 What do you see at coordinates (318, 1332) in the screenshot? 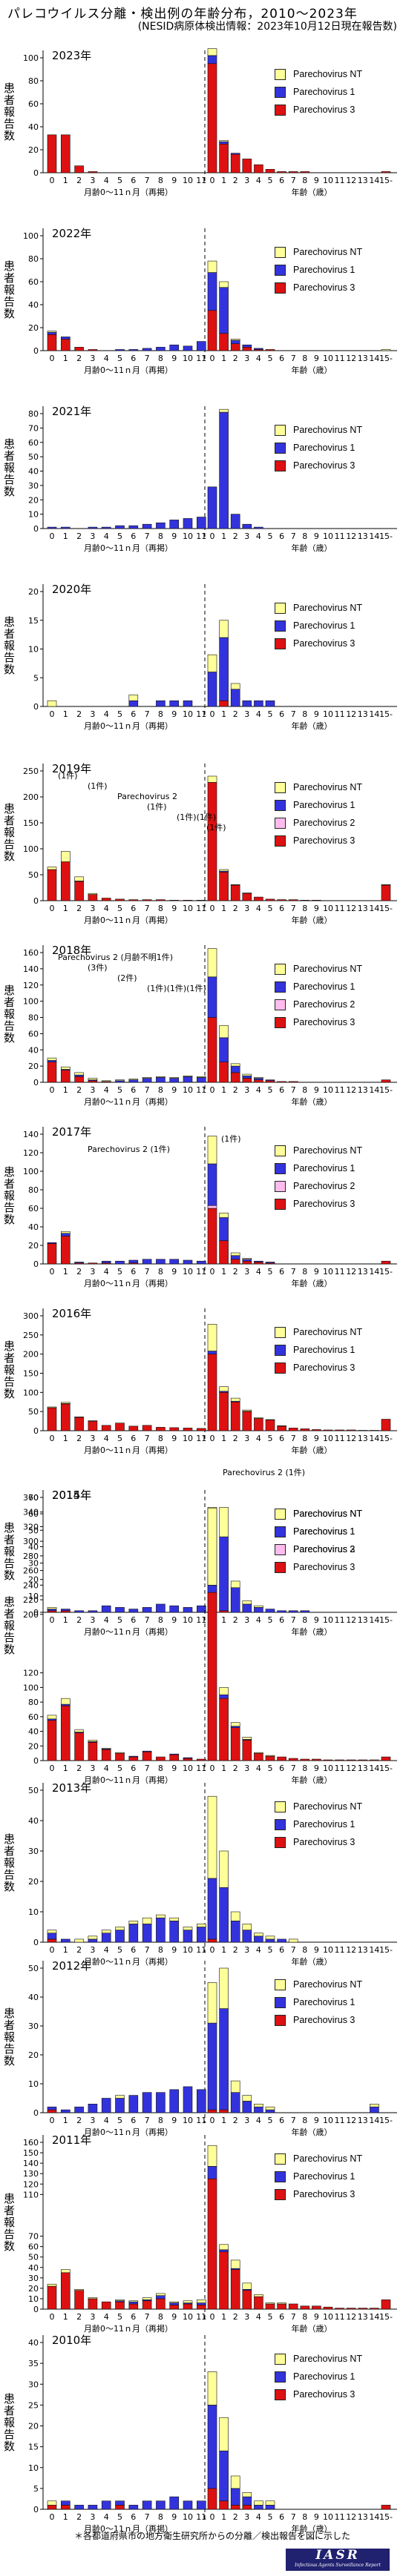
I see `legend-item: Parechovirus NT` at bounding box center [318, 1332].